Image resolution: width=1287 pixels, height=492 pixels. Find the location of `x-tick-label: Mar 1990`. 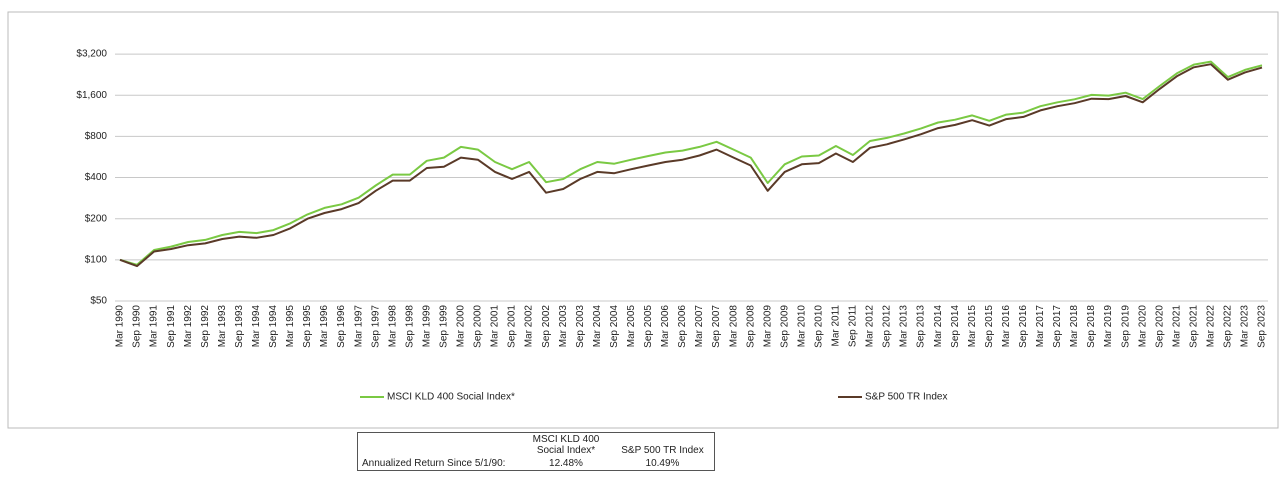

x-tick-label: Mar 1990 is located at coordinates (120, 326).